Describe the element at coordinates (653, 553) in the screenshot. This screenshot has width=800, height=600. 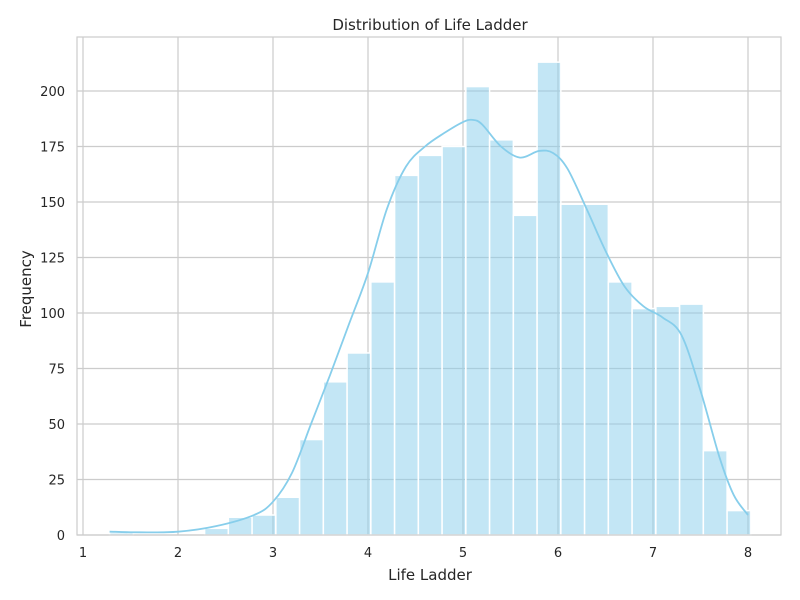
I see `x-tick-label-6: 7` at that location.